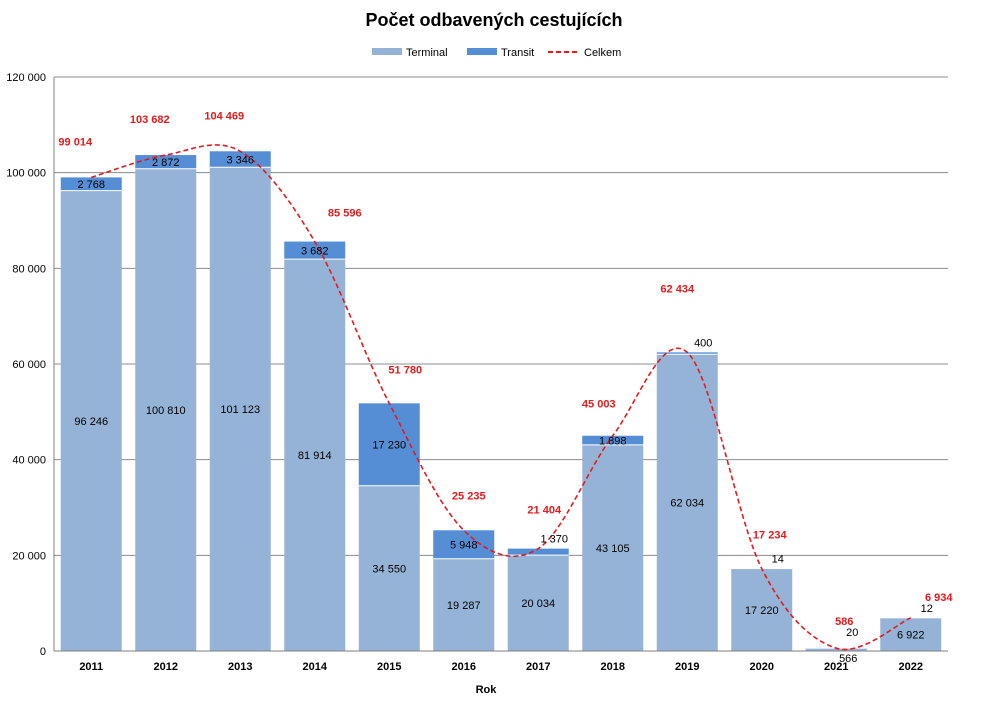  I want to click on celkem-value-label: 6 934, so click(939, 598).